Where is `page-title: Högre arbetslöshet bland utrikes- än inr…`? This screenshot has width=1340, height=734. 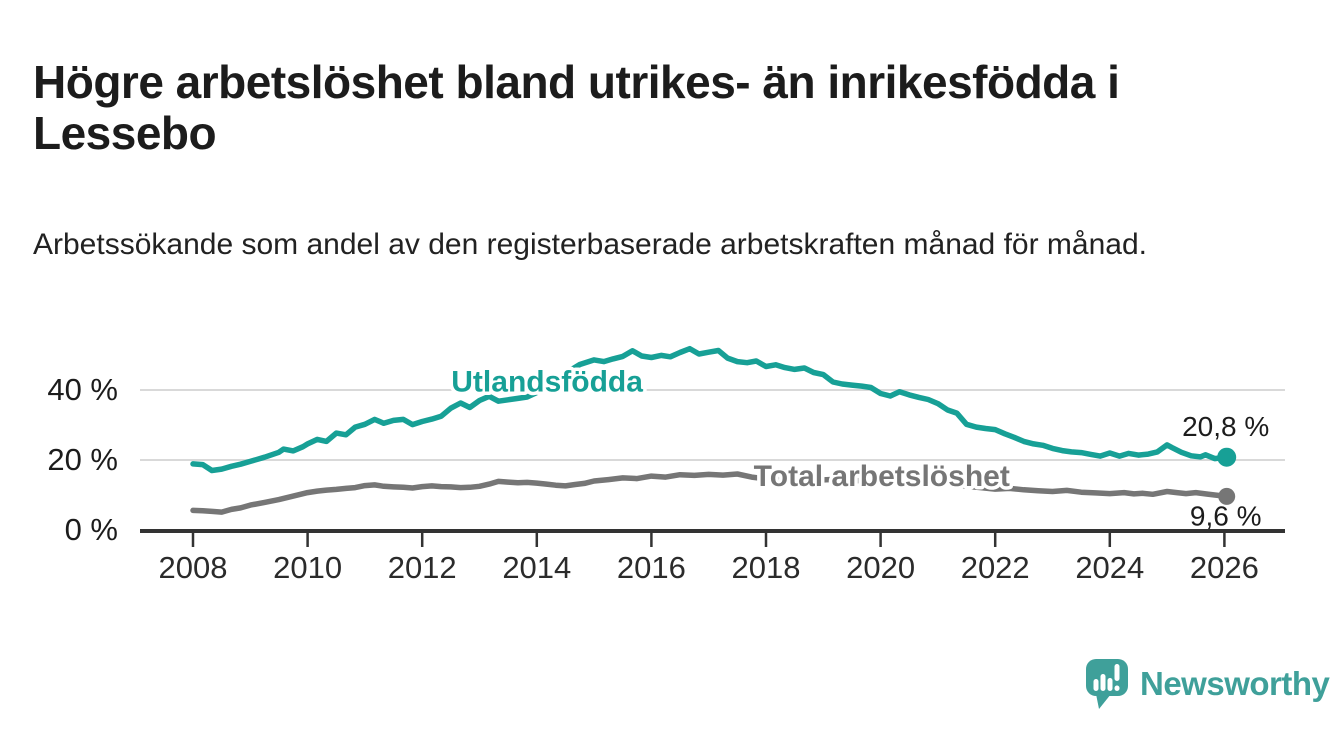 page-title: Högre arbetslöshet bland utrikes- än inr… is located at coordinates (576, 107).